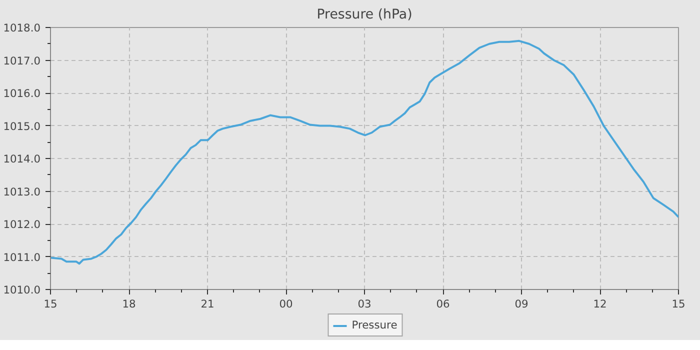 The width and height of the screenshot is (700, 350). What do you see at coordinates (22, 257) in the screenshot?
I see `y-tick-label: 1011.0` at bounding box center [22, 257].